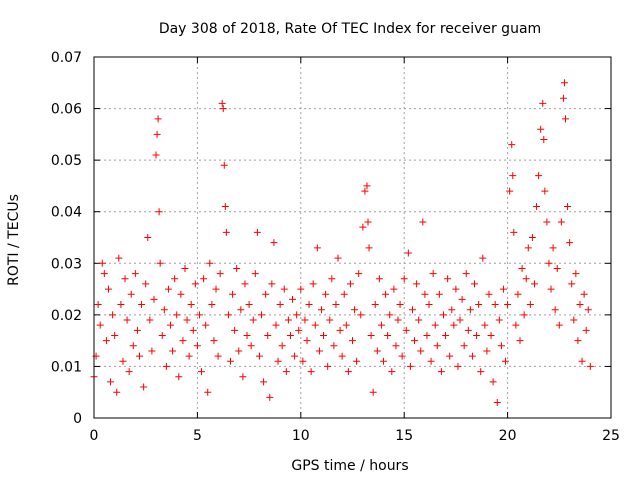  What do you see at coordinates (66, 316) in the screenshot?
I see `y-tick-label: 0.02` at bounding box center [66, 316].